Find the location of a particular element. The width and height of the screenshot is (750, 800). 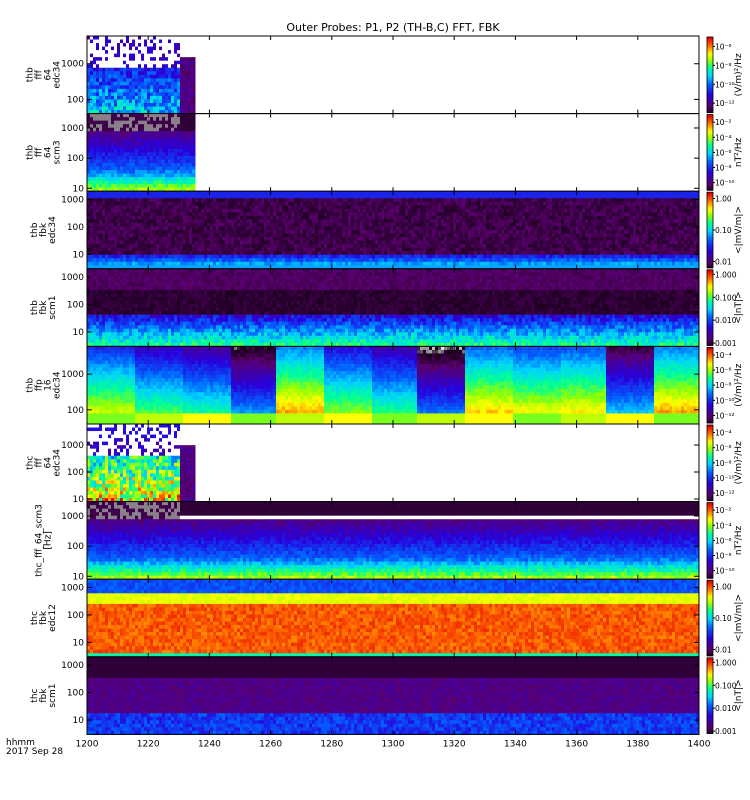

y-axis-label: [Hz] is located at coordinates (49, 540).